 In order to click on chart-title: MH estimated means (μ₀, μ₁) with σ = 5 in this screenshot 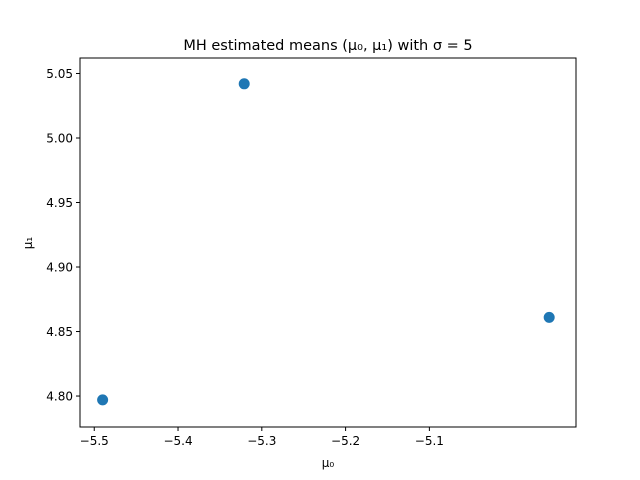, I will do `click(327, 46)`.